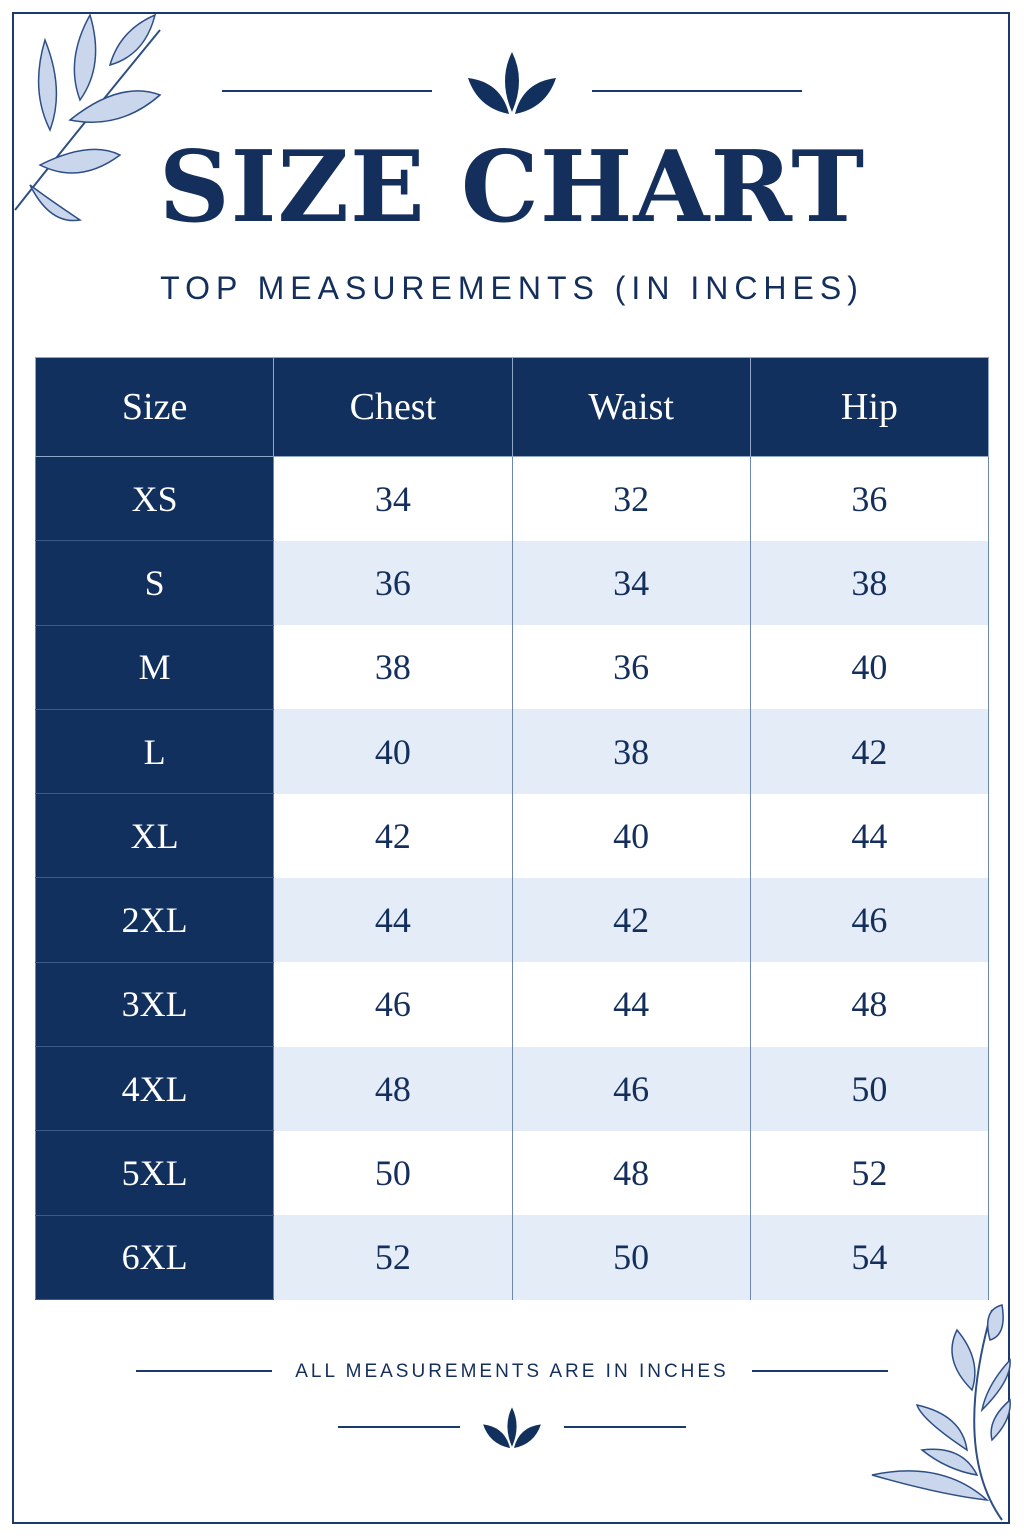 The width and height of the screenshot is (1024, 1536). I want to click on table-row: 6XL 52 50 54, so click(512, 1258).